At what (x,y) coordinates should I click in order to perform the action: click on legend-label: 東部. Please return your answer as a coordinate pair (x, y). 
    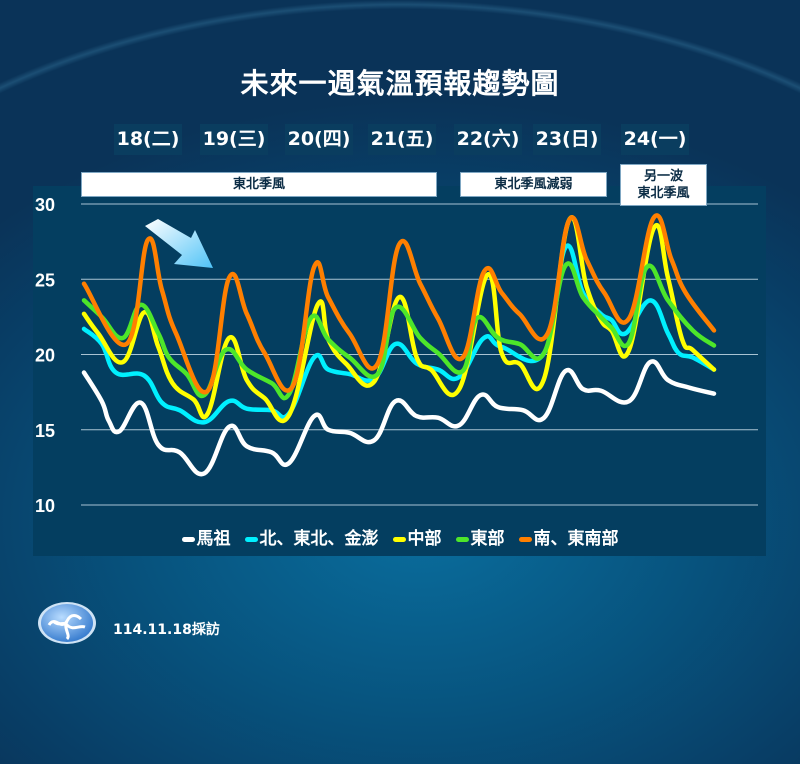
    Looking at the image, I should click on (487, 539).